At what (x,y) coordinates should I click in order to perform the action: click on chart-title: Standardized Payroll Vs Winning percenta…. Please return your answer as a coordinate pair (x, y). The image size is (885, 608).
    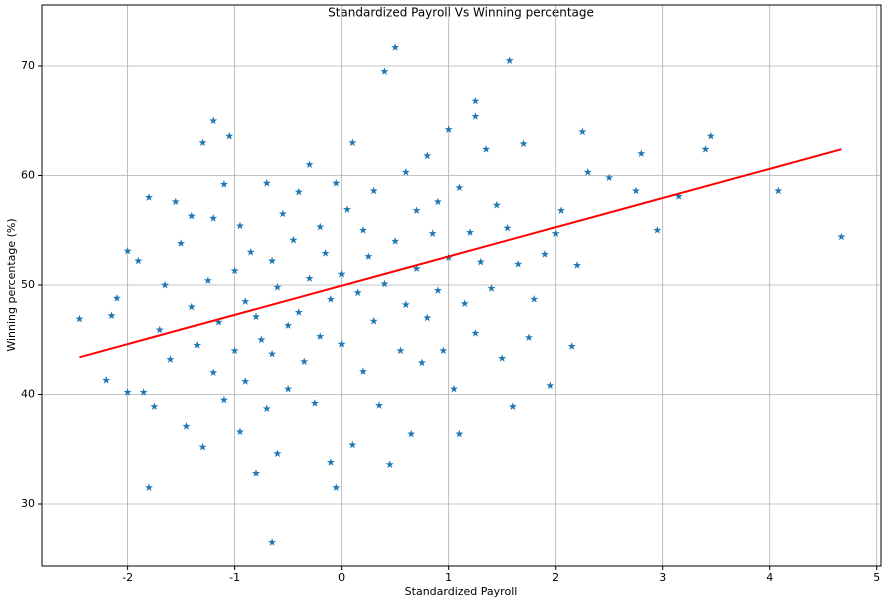
    Looking at the image, I should click on (461, 13).